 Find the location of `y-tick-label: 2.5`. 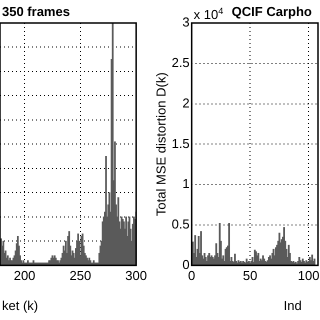

y-tick-label: 2.5 is located at coordinates (181, 62).